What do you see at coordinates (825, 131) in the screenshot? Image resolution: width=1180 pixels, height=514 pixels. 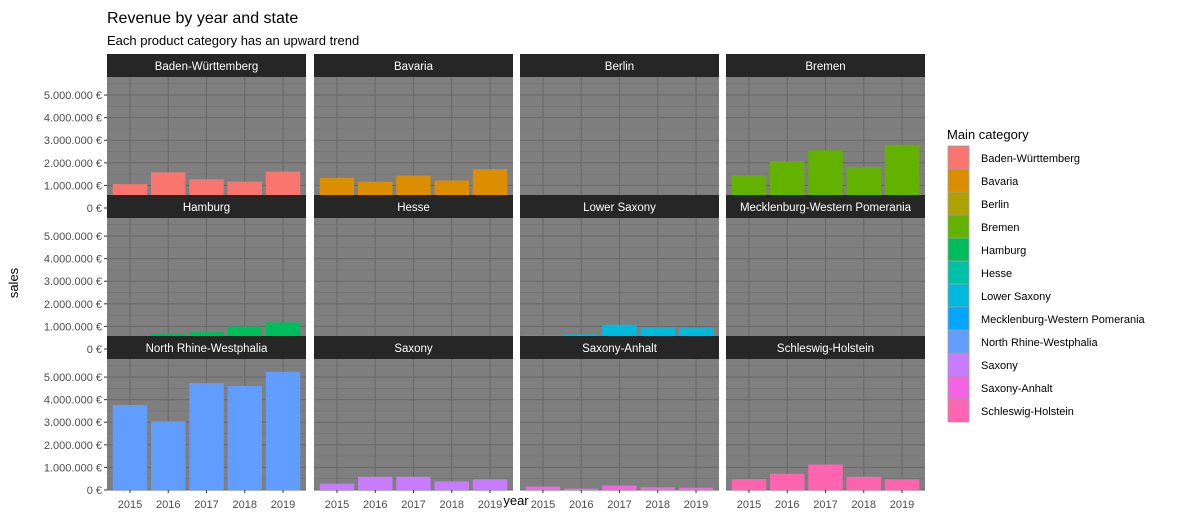 I see `facet-panel-bremen: Bremen` at bounding box center [825, 131].